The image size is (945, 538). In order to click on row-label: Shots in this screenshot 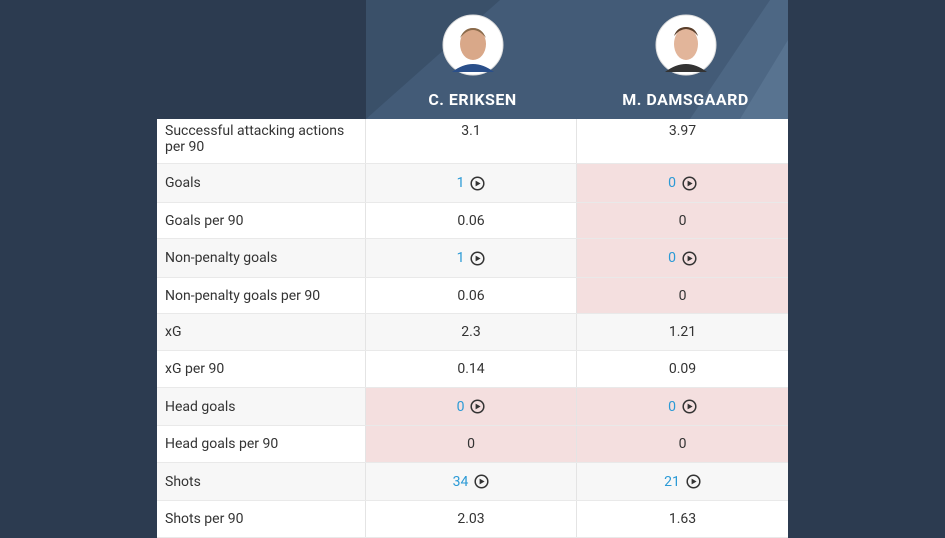, I will do `click(261, 481)`.